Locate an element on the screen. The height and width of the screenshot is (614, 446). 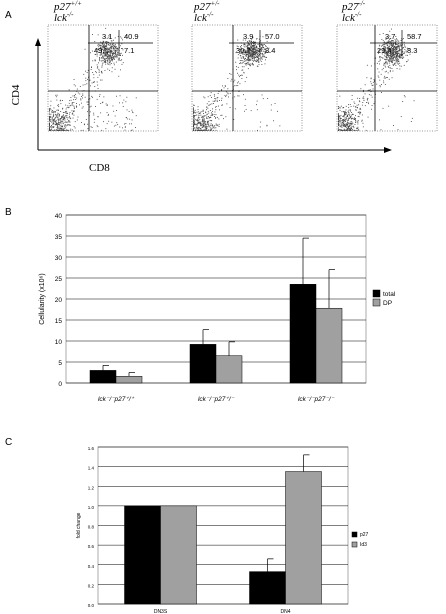
plot1-dots is located at coordinates (93, 79).